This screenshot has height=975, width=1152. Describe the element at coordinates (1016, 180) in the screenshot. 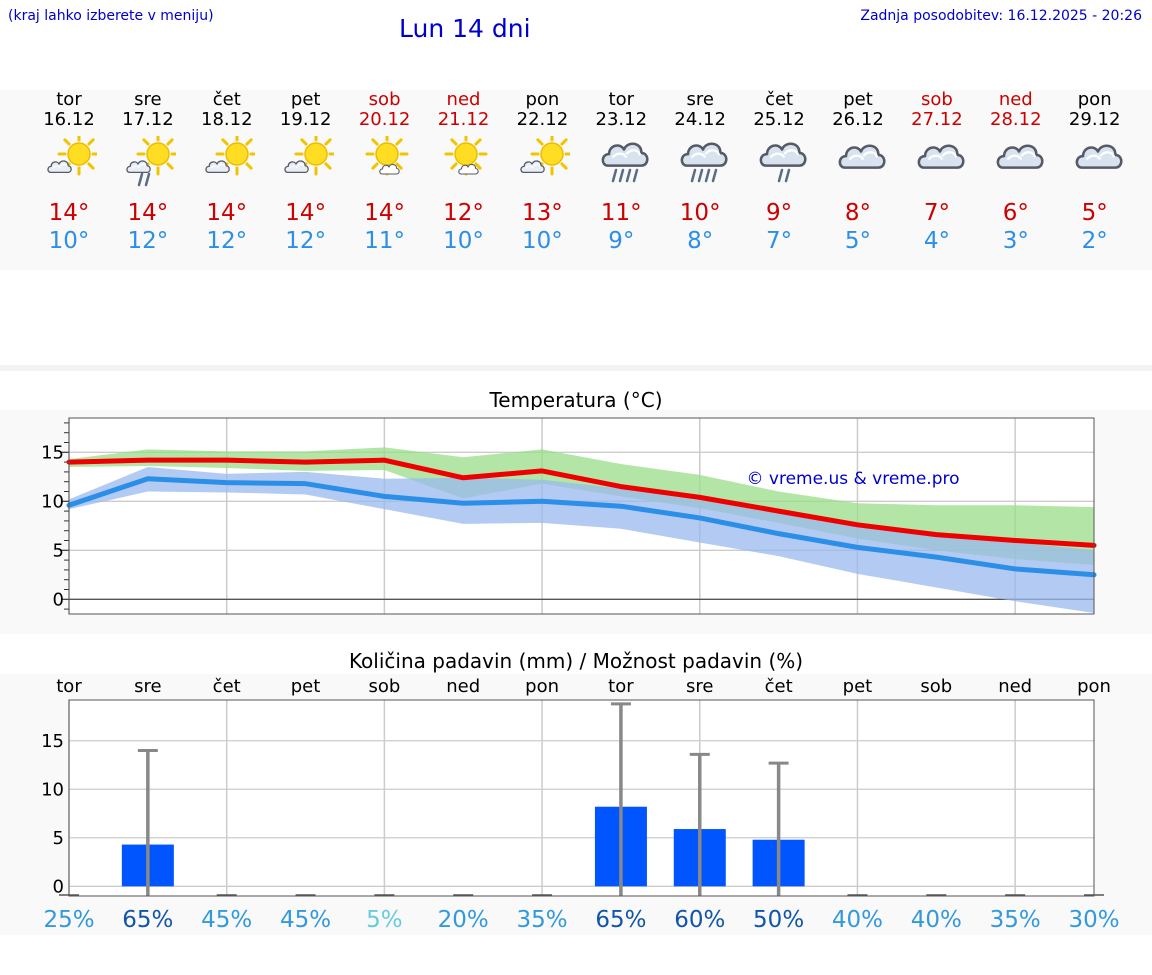

I see `forecast-day: ned 28.12 6° 3°` at that location.